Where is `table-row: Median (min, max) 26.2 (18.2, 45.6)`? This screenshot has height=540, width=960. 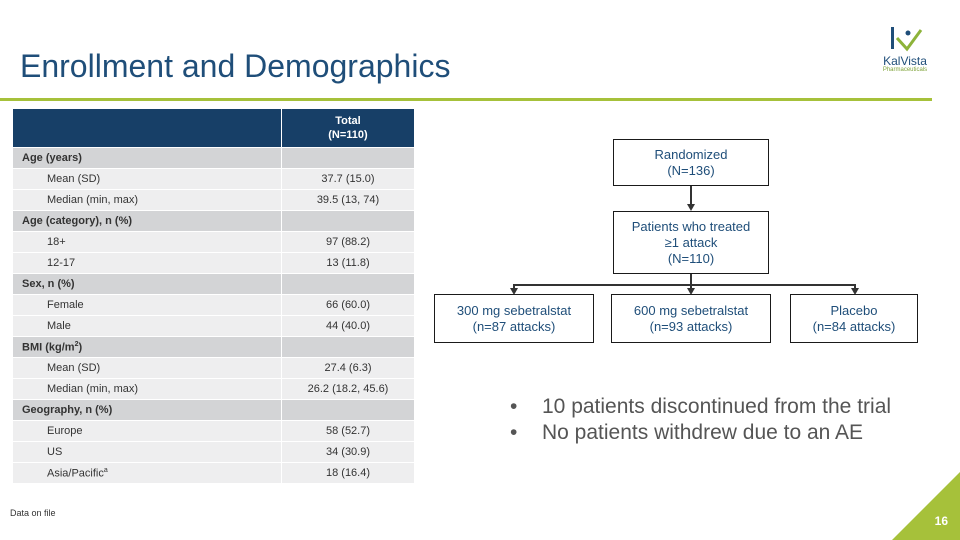
table-row: Median (min, max) 26.2 (18.2, 45.6) is located at coordinates (213, 389).